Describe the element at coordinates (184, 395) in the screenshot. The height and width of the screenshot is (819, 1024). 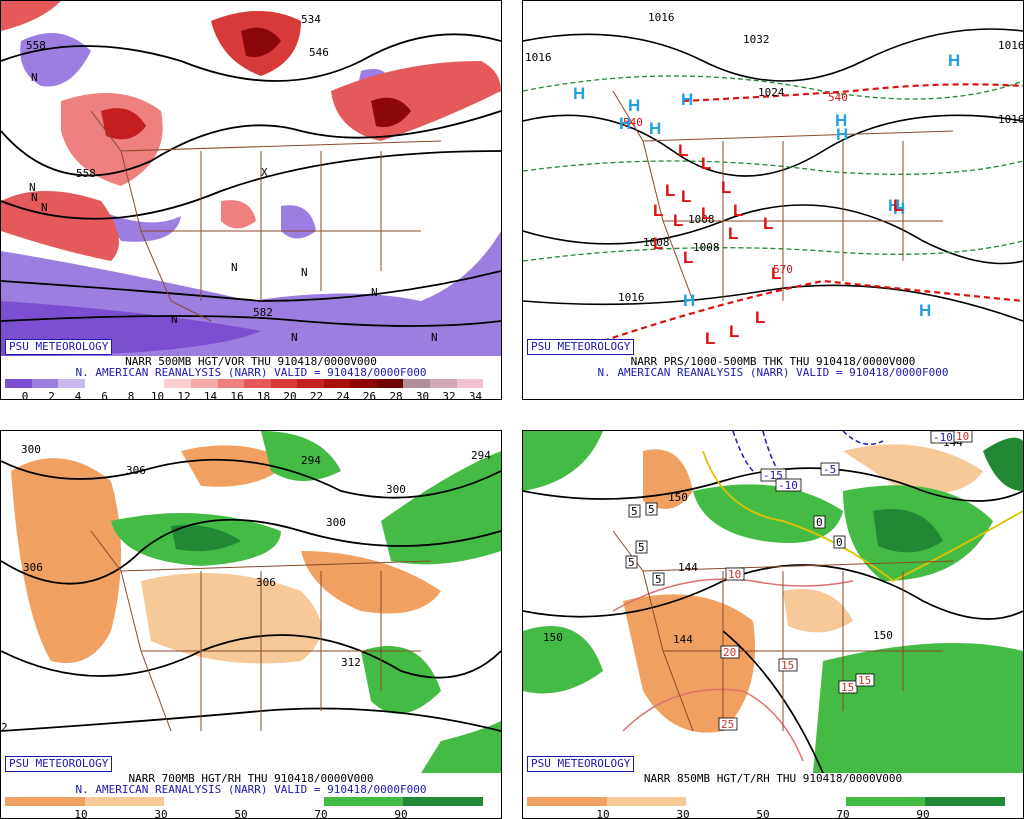
I see `colorbar-tick-label: 12` at that location.